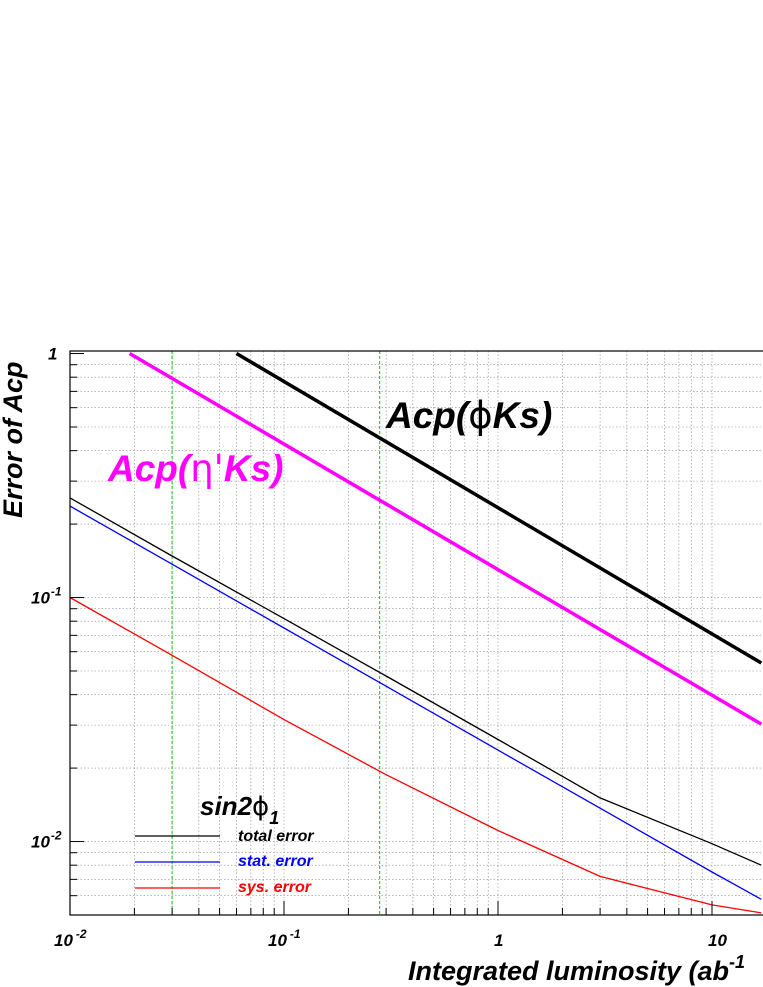  I want to click on annotation-acp-etaks: Acp(η'Ks), so click(195, 468).